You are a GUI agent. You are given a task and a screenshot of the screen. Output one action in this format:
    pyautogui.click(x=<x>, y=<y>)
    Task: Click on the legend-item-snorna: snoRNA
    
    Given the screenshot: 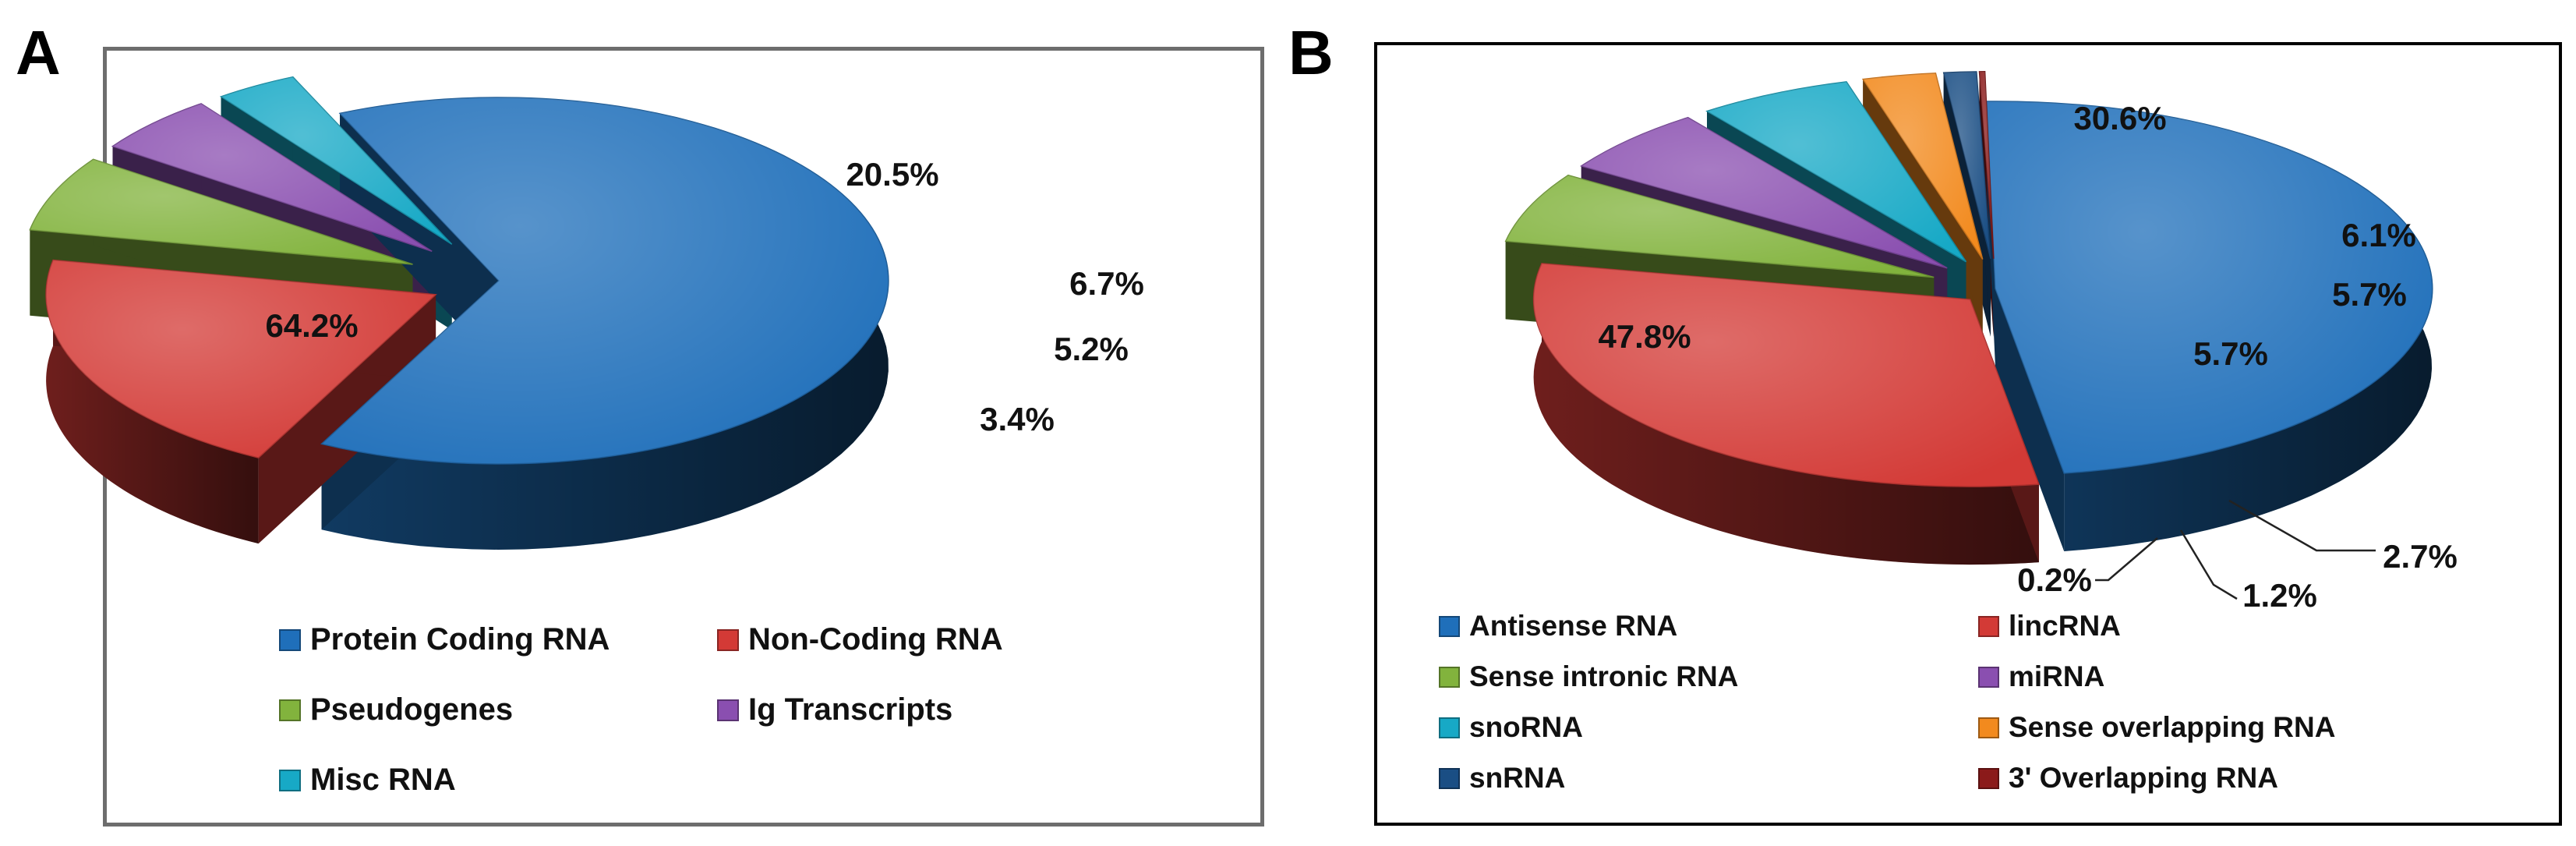 What is the action you would take?
    pyautogui.click(x=1511, y=727)
    